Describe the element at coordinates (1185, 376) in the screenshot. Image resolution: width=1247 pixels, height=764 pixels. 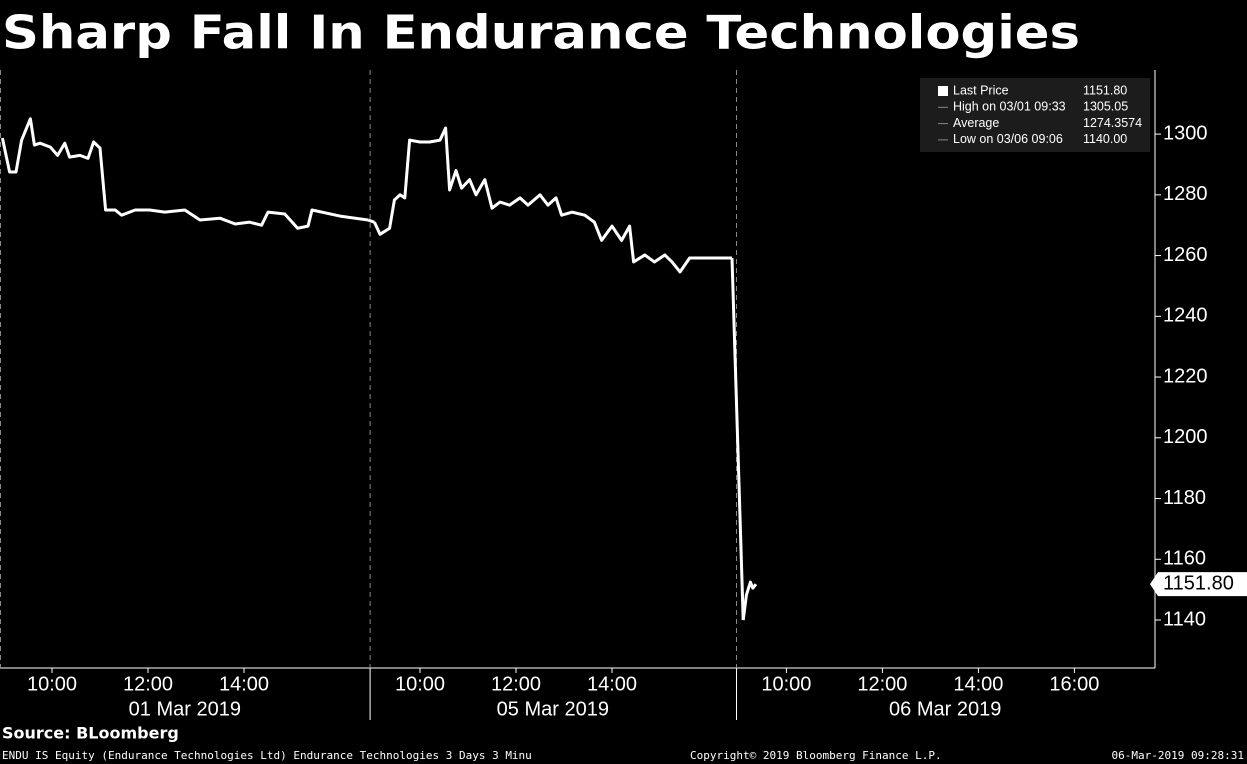
I see `y-tick-label: 1220` at that location.